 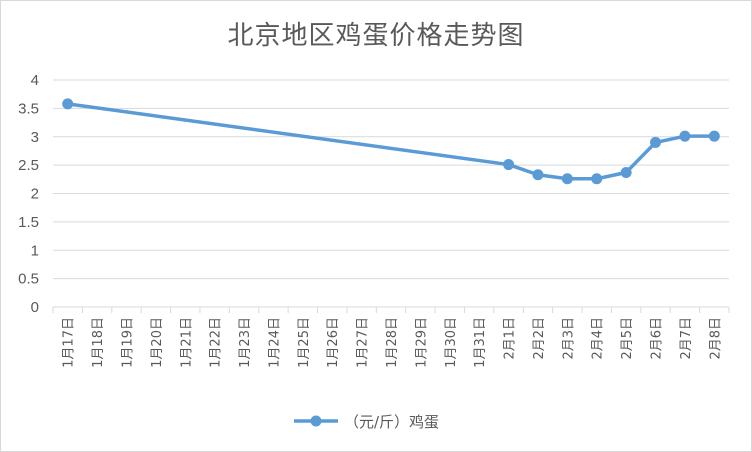 What do you see at coordinates (363, 342) in the screenshot?
I see `x-tick-label: 1月27日` at bounding box center [363, 342].